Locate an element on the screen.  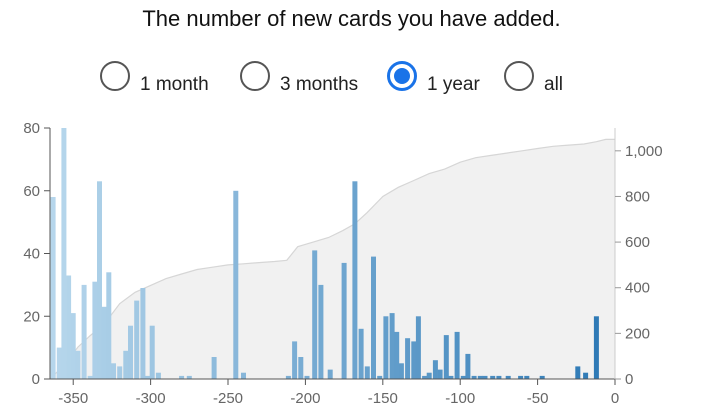
x-tick-label: -100 is located at coordinates (460, 398).